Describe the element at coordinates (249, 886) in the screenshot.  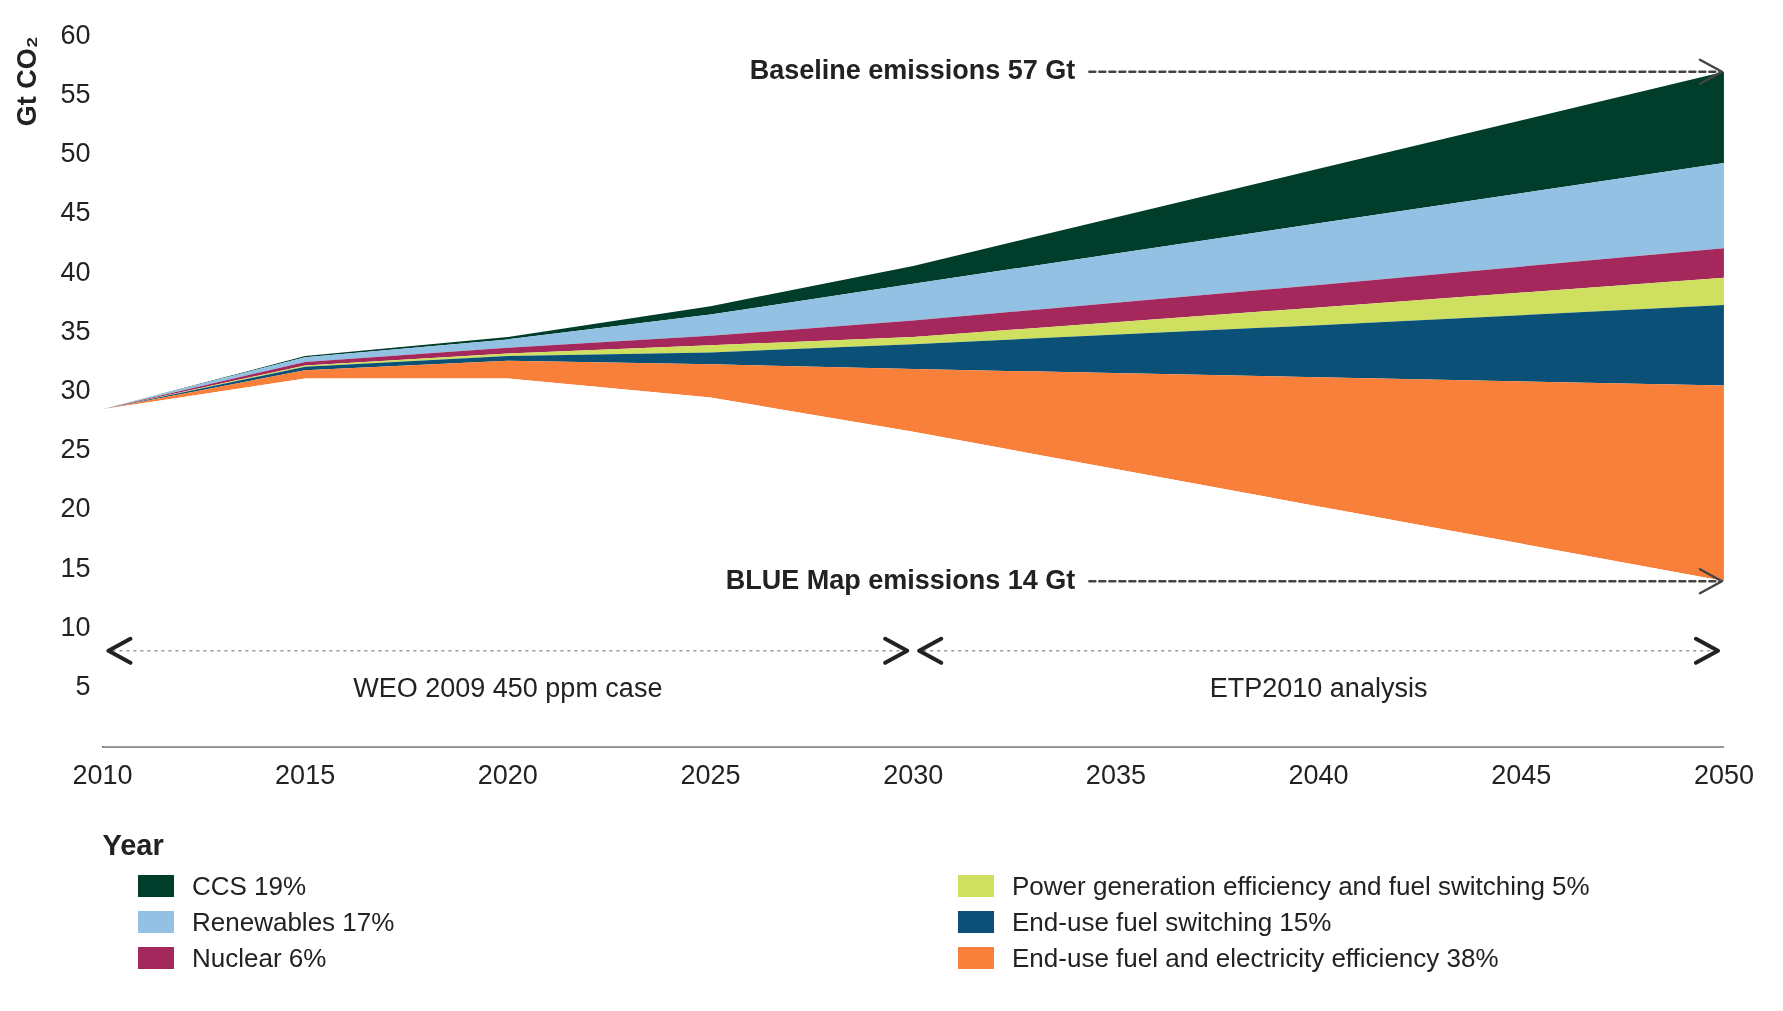
I see `legend-label: CCS 19%` at that location.